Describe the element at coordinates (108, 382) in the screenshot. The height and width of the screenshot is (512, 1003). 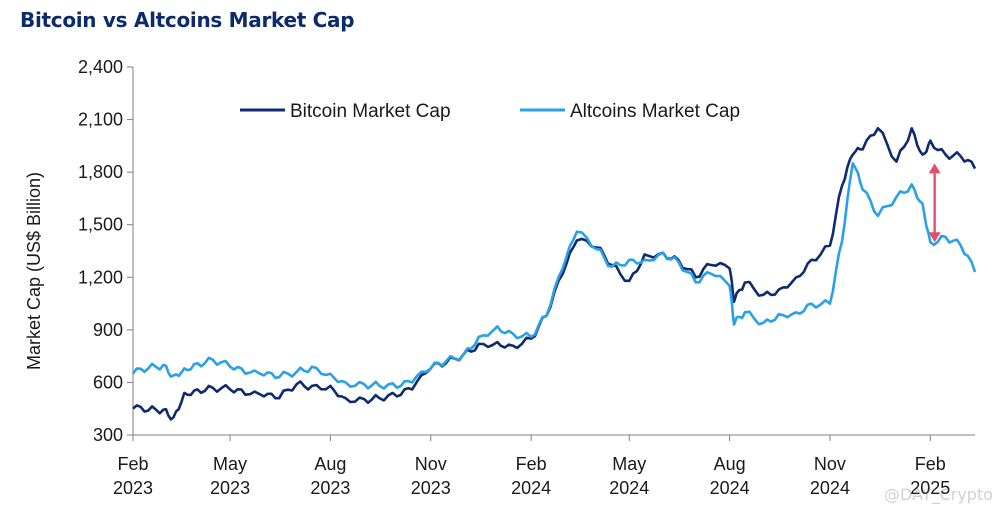
I see `y-tick-label: 600` at that location.